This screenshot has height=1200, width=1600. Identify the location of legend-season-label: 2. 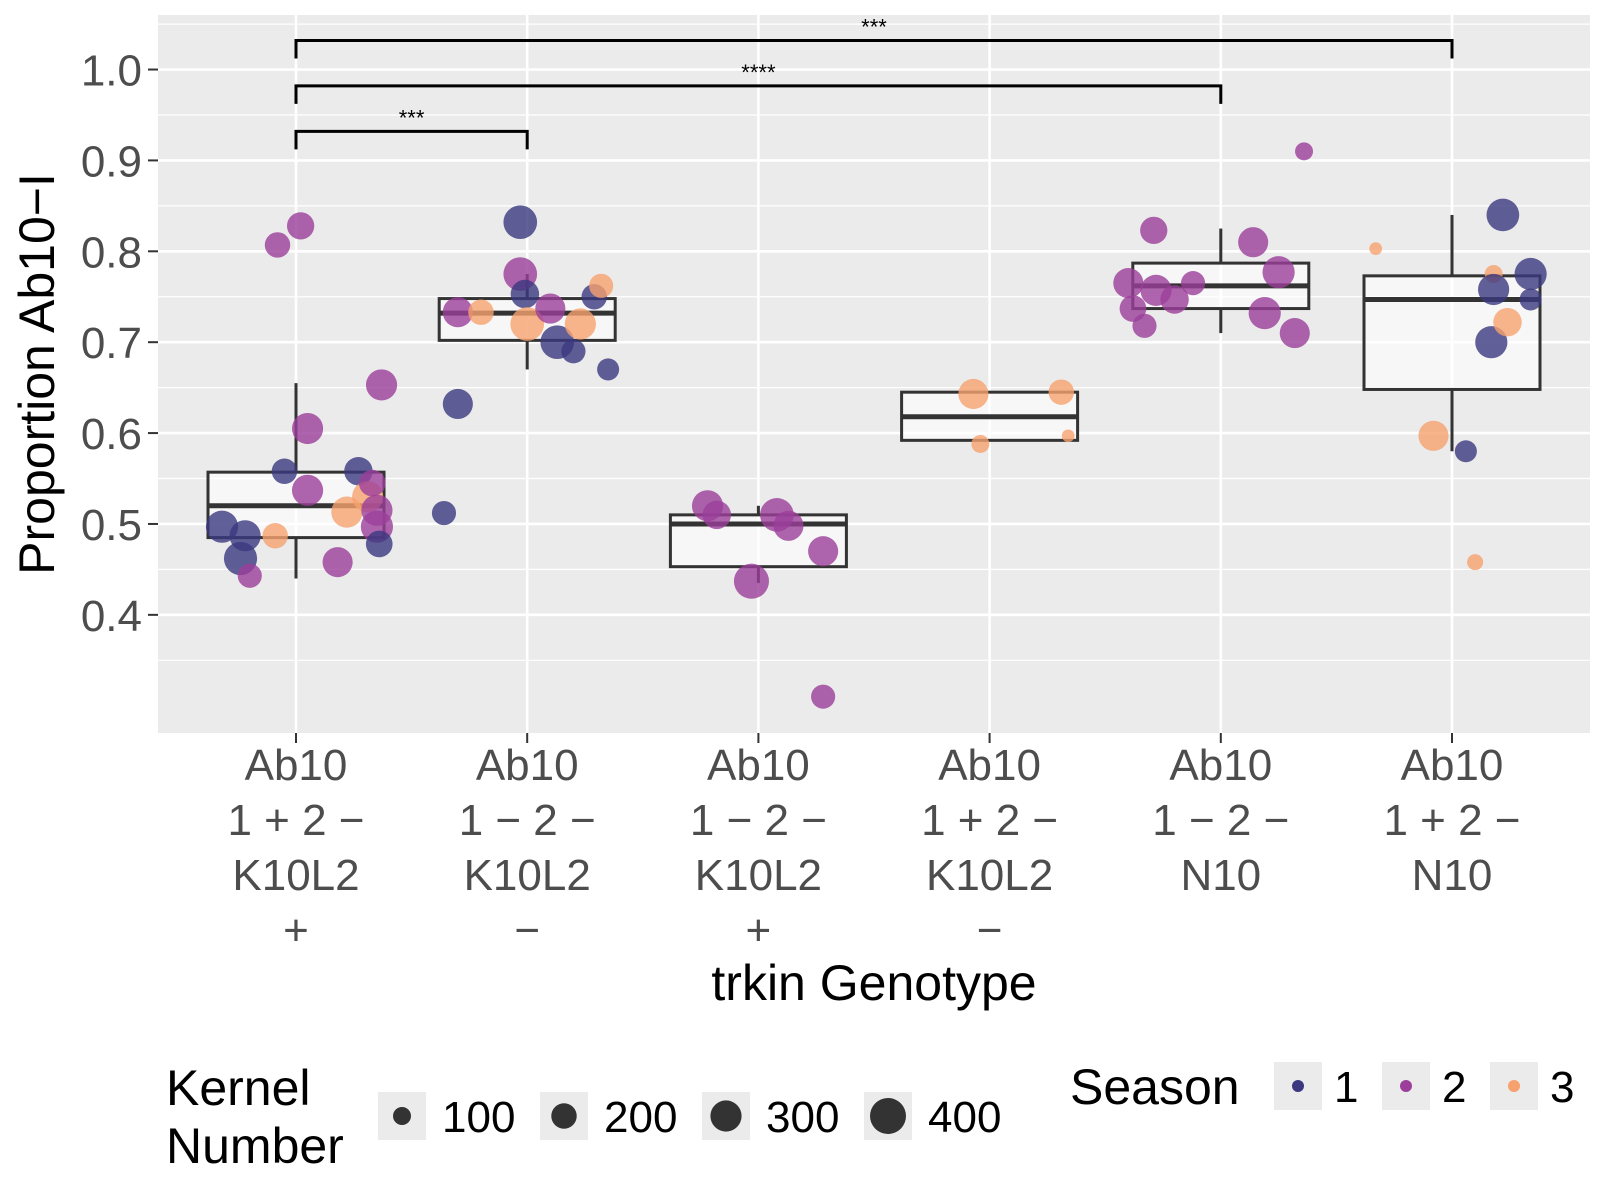
(1454, 1087).